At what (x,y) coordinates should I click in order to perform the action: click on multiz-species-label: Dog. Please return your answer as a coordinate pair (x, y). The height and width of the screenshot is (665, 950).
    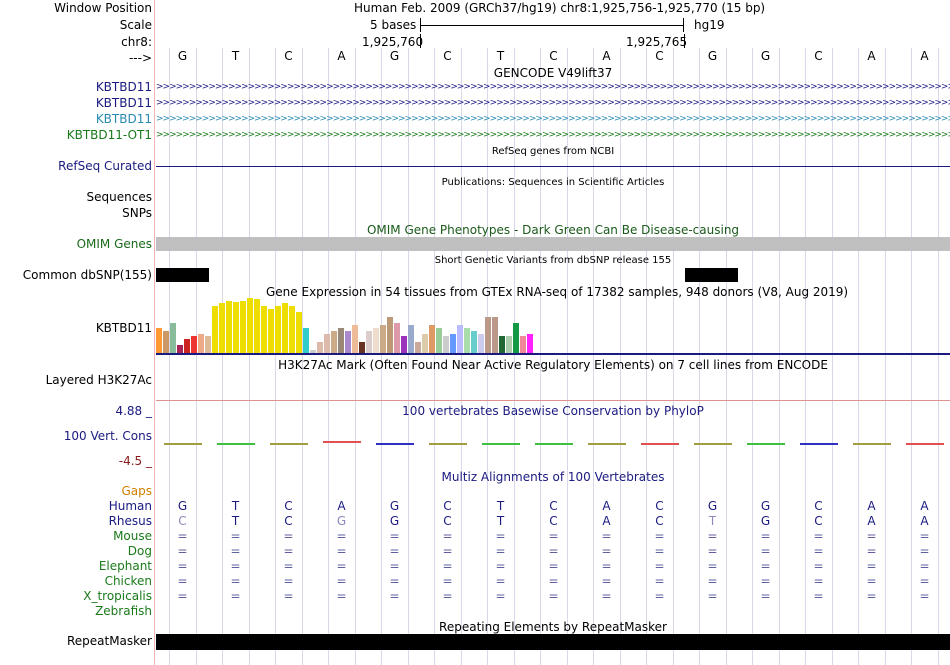
    Looking at the image, I should click on (139, 551).